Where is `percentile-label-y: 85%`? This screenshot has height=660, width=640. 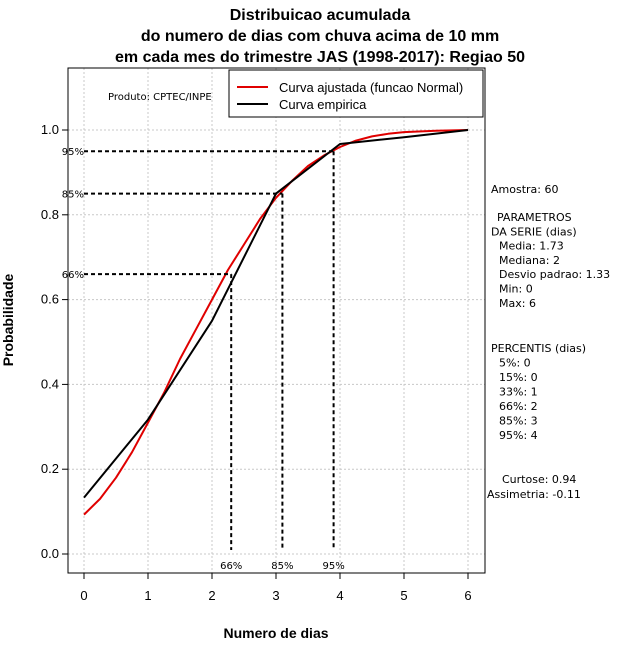
percentile-label-y: 85% is located at coordinates (73, 195).